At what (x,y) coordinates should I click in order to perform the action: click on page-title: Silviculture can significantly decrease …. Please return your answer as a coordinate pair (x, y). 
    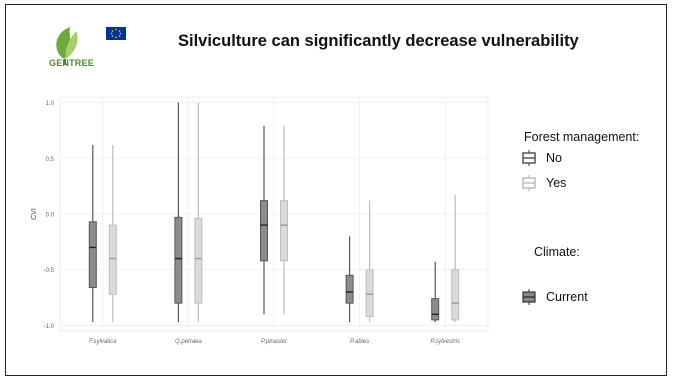
    Looking at the image, I should click on (378, 41).